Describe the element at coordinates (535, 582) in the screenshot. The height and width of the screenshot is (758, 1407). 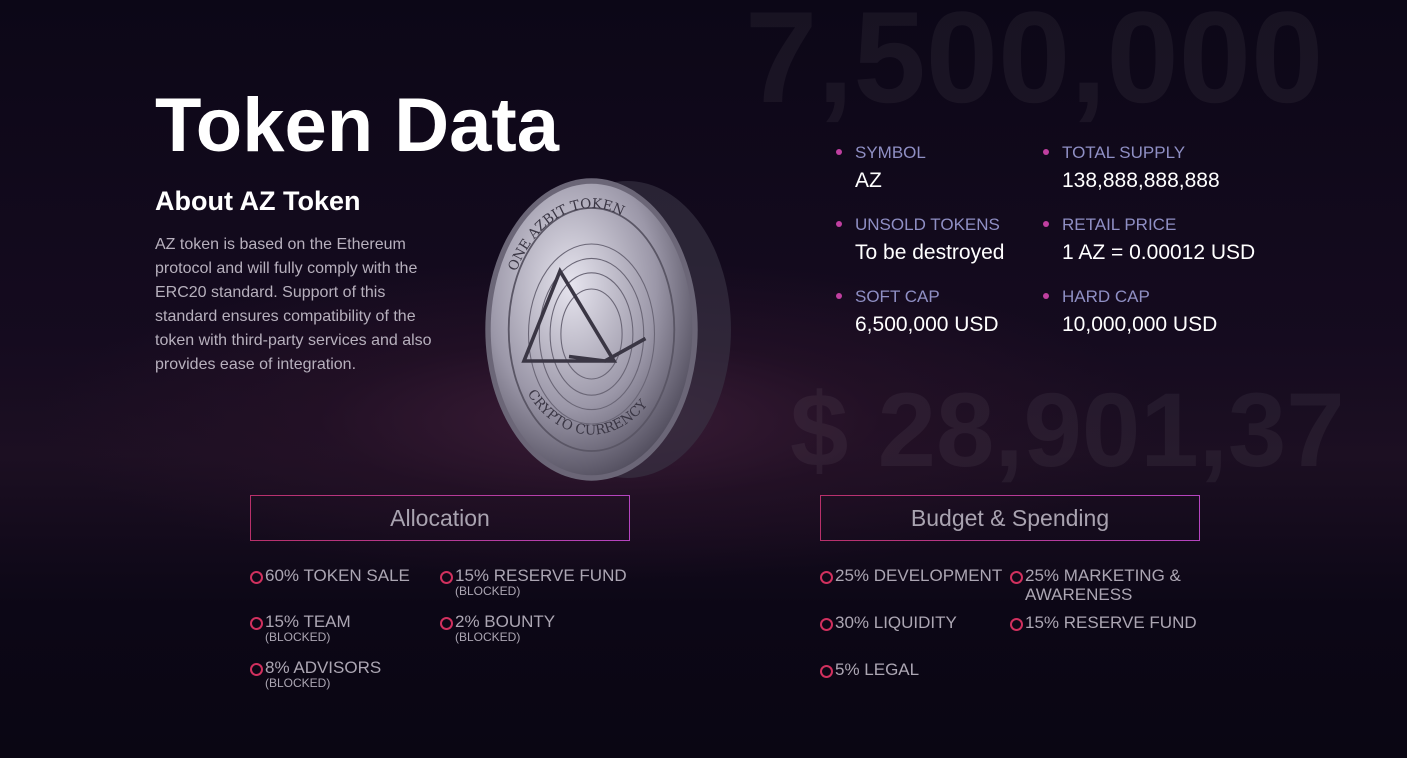
I see `list-item: 15% RESERVE FUND (BLOCKED)` at that location.